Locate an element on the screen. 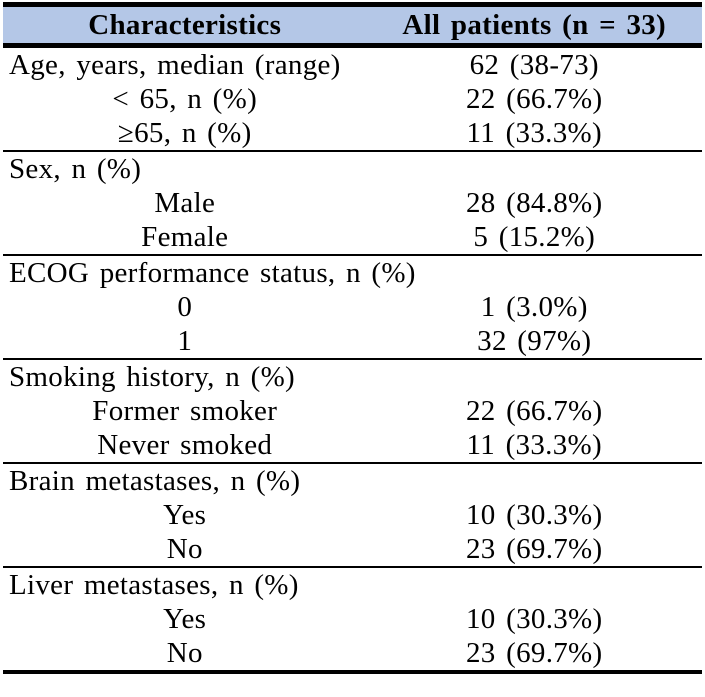  row-label: Never smoked is located at coordinates (185, 445).